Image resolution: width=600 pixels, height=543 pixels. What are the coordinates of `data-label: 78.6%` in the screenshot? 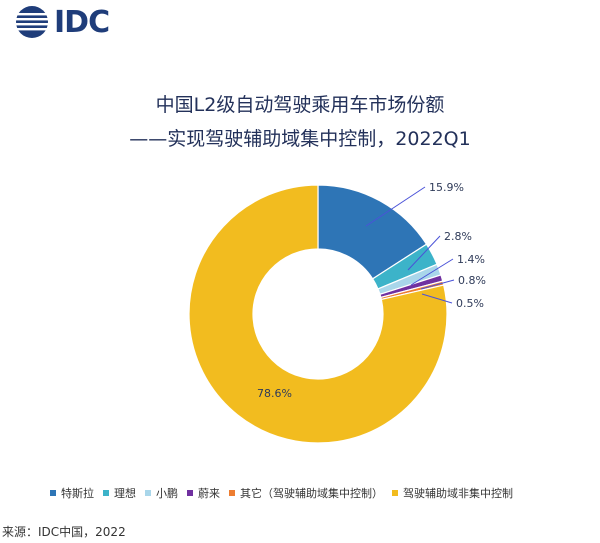 It's located at (274, 393).